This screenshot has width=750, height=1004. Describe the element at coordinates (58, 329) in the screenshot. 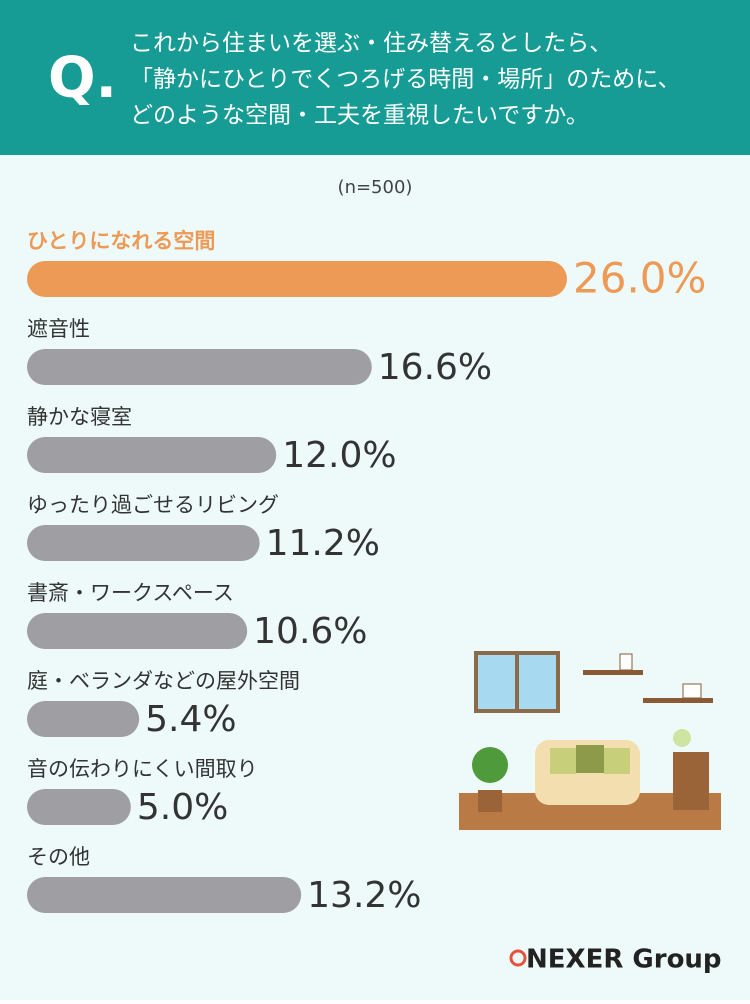

I see `category-label: 遮音性` at that location.